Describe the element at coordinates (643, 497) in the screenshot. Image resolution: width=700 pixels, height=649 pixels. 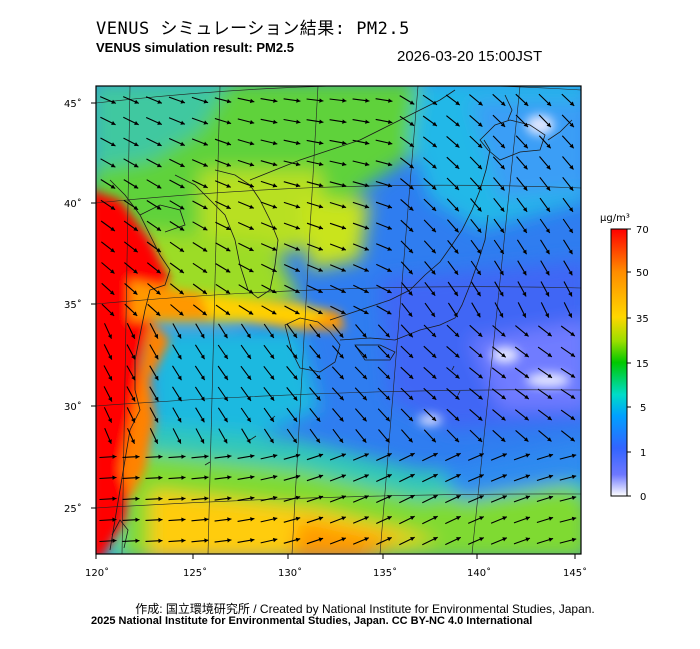
I see `colorbar-tick-0: 0` at that location.